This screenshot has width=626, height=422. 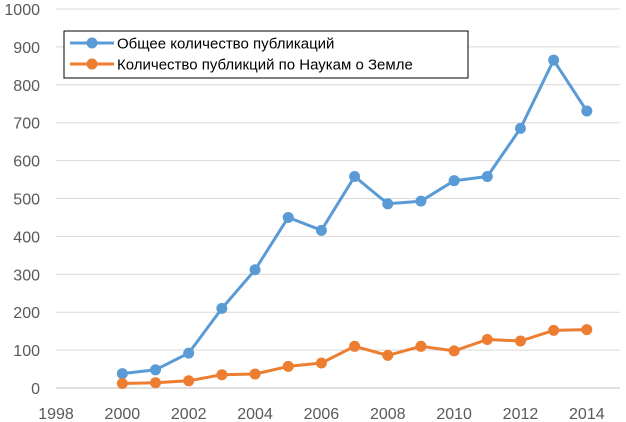 I want to click on x-tick-label-1998: 1998, so click(x=56, y=414).